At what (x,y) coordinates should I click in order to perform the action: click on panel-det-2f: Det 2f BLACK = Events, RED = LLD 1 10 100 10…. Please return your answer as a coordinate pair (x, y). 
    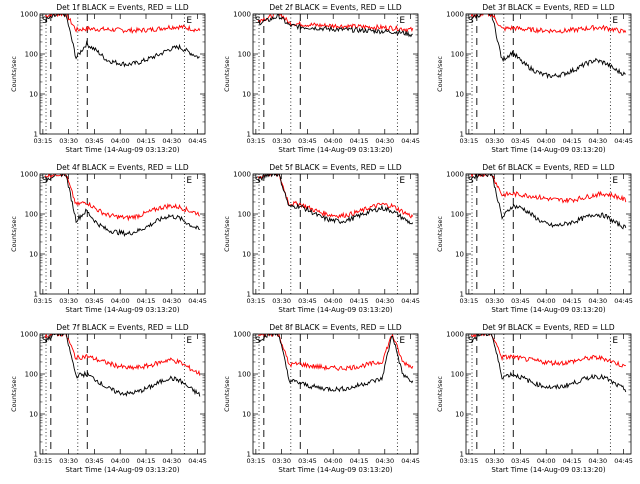
    Looking at the image, I should click on (321, 78).